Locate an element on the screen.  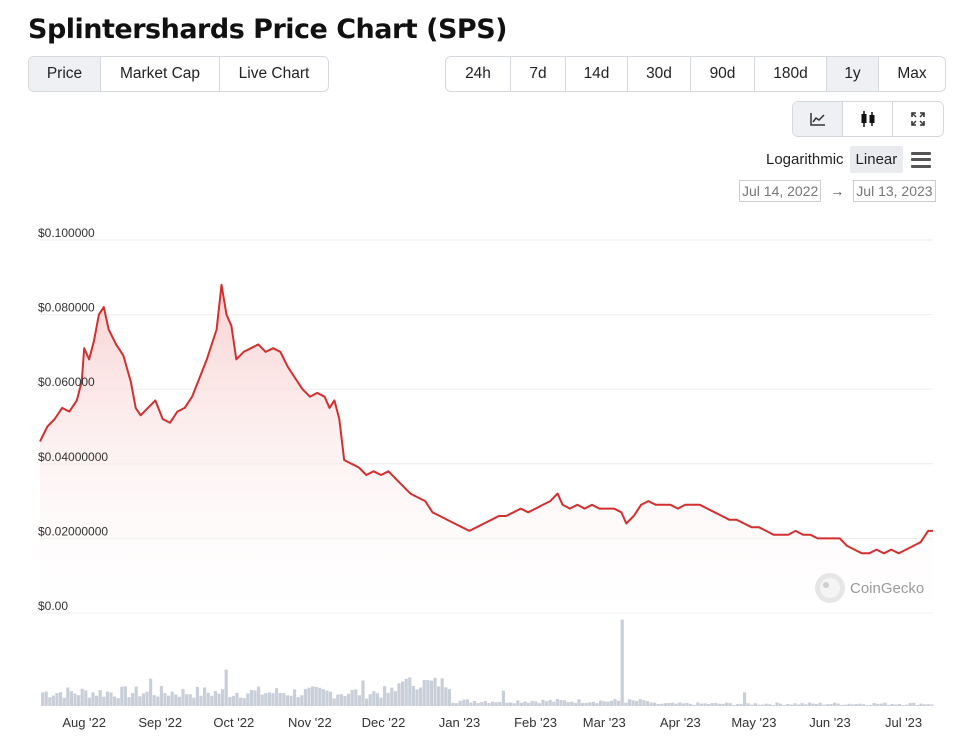
chart-type-tabs: Price Market Cap Live Chart is located at coordinates (178, 74).